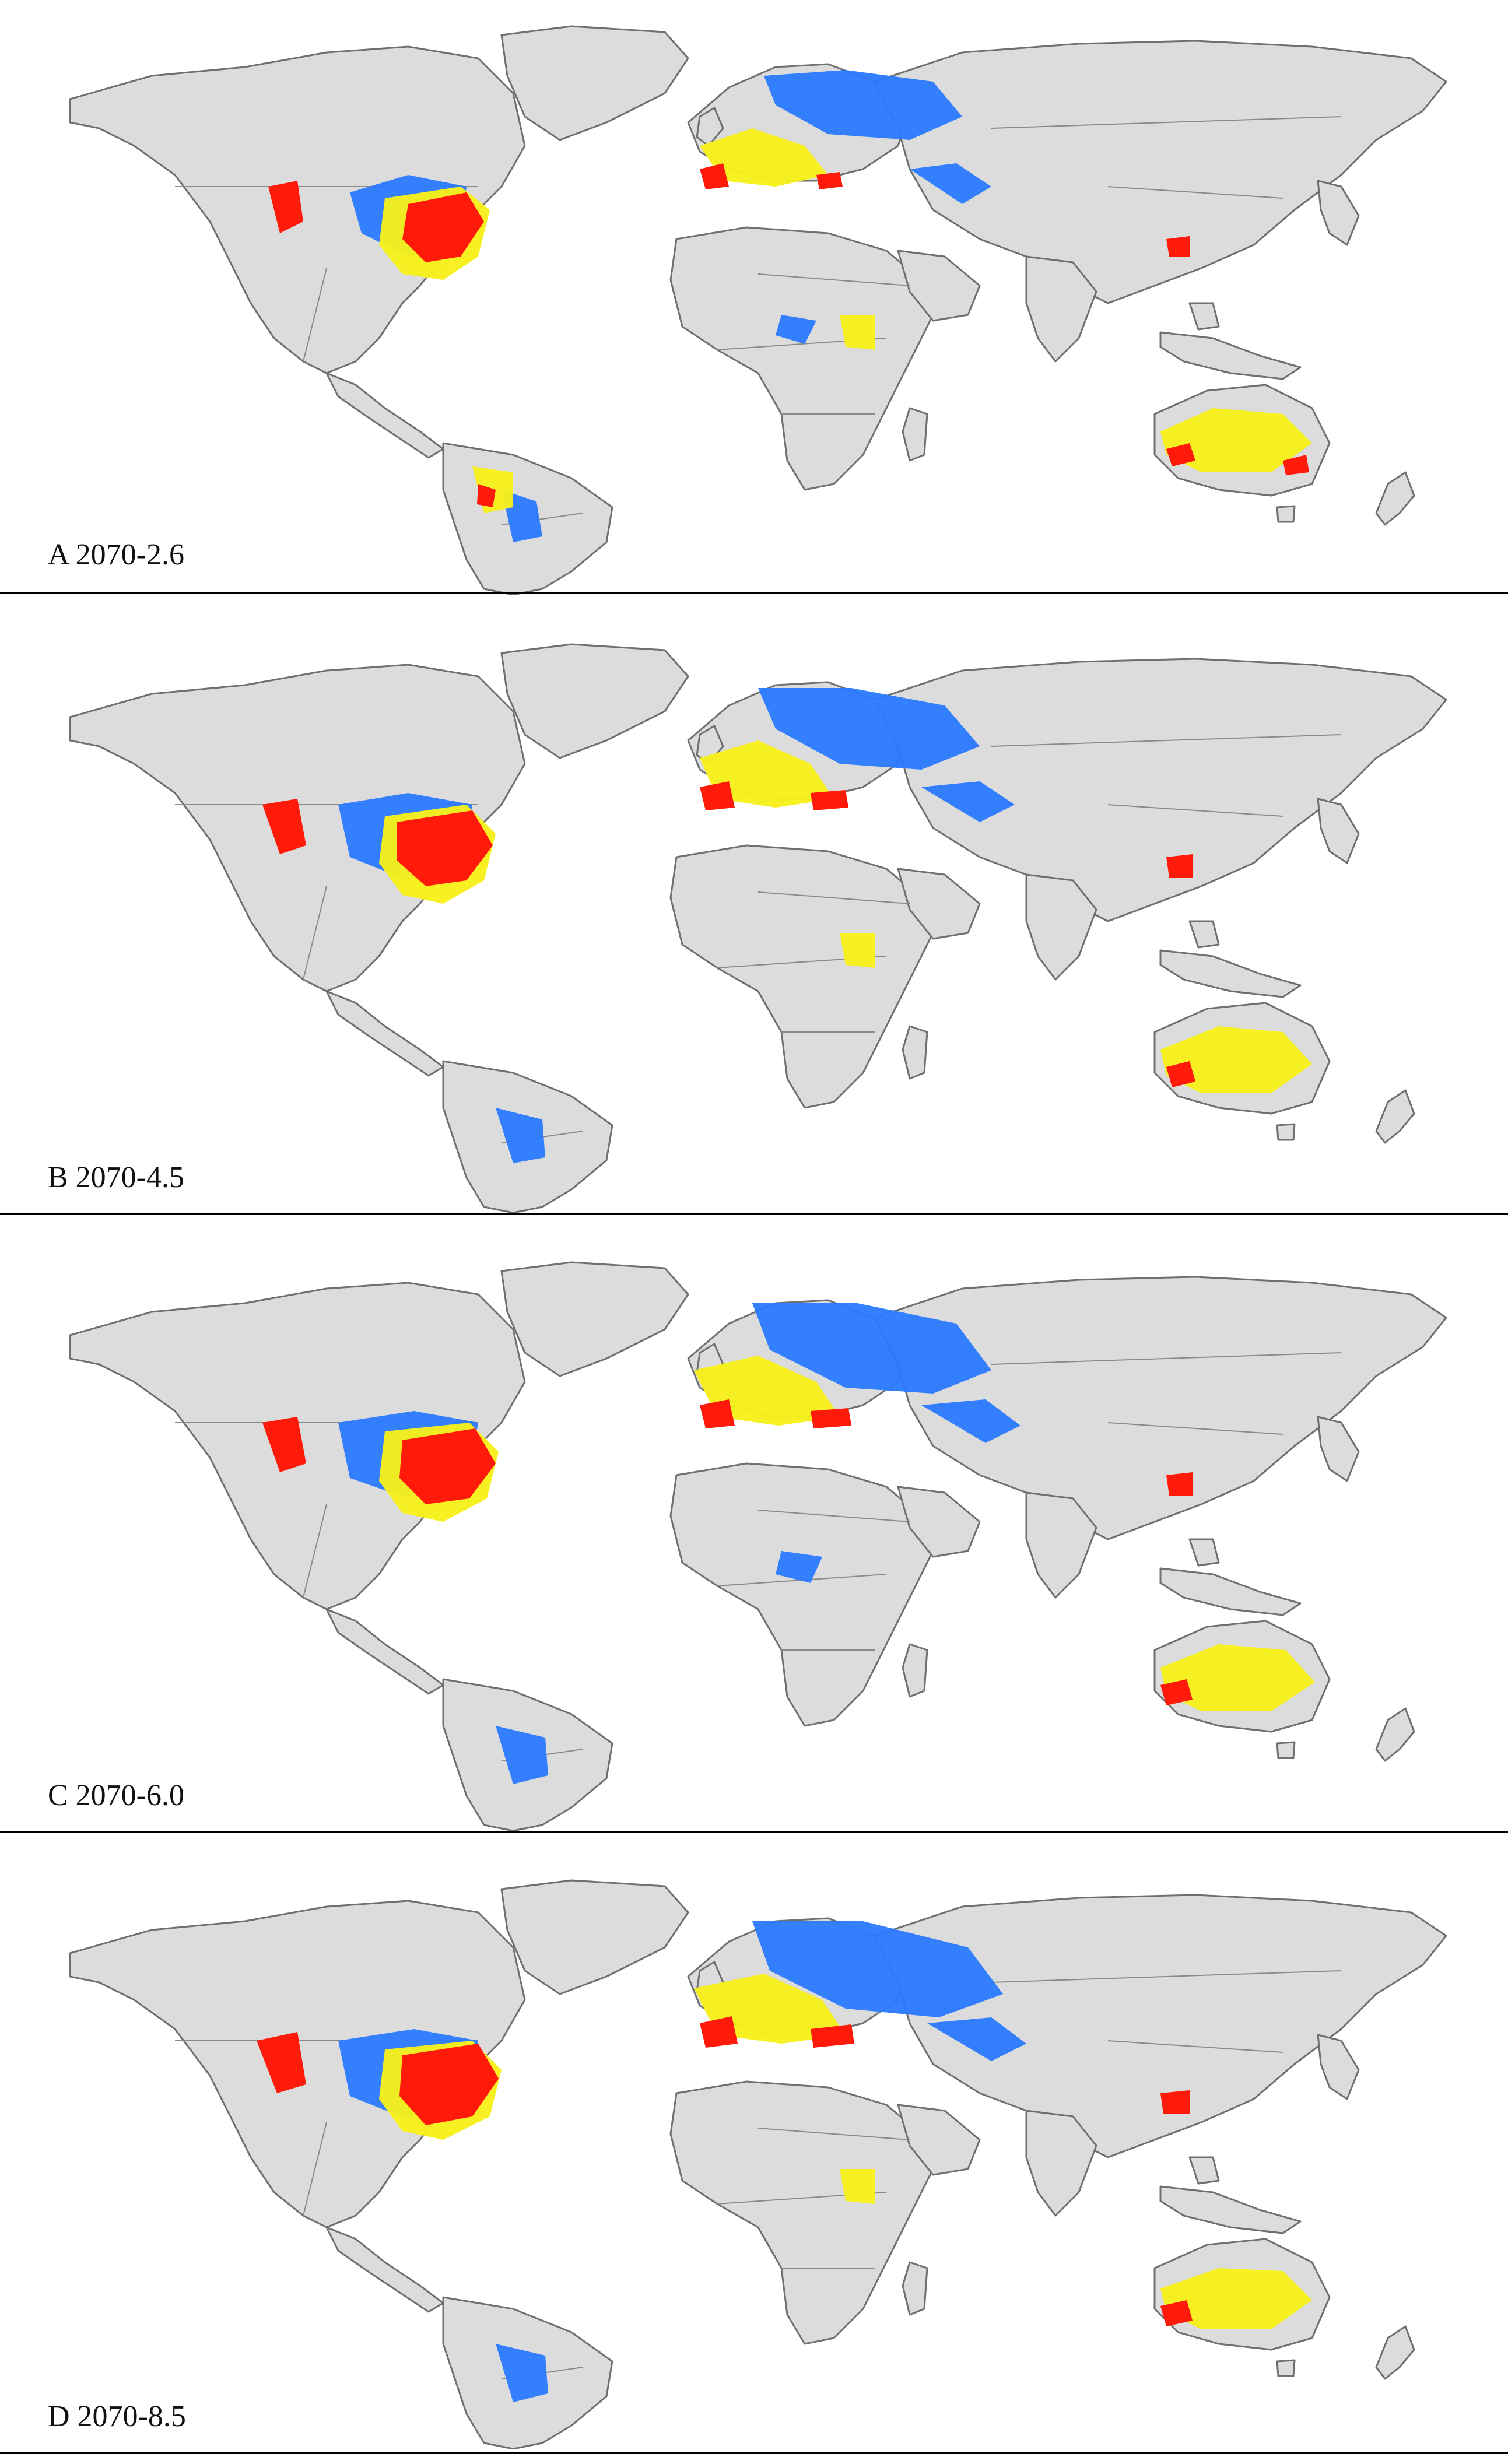 This screenshot has width=1508, height=2464. What do you see at coordinates (117, 2417) in the screenshot?
I see `panel-label-d: D 2070-8.5` at bounding box center [117, 2417].